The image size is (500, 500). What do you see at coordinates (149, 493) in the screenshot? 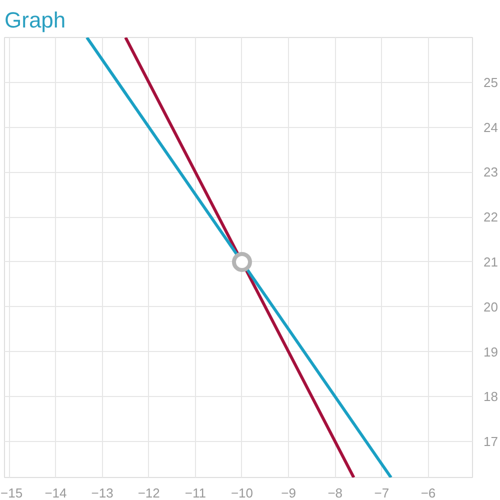
I see `x-tick-label: −12` at bounding box center [149, 493].